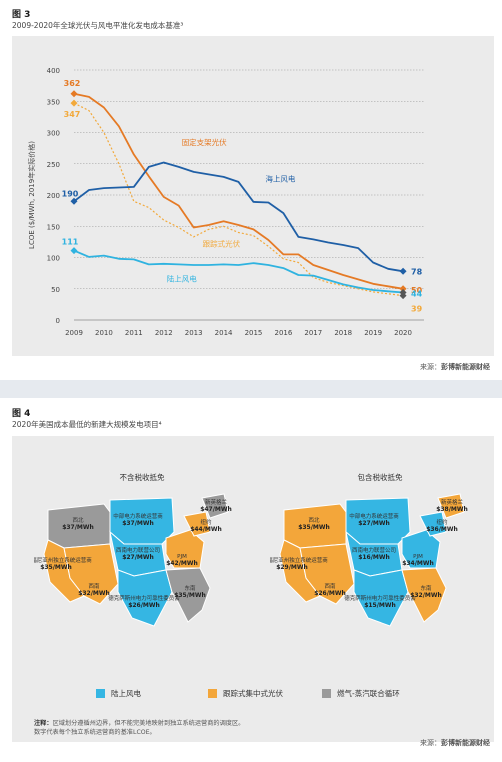  What do you see at coordinates (134, 333) in the screenshot?
I see `x-tick-label: 2011` at bounding box center [134, 333].